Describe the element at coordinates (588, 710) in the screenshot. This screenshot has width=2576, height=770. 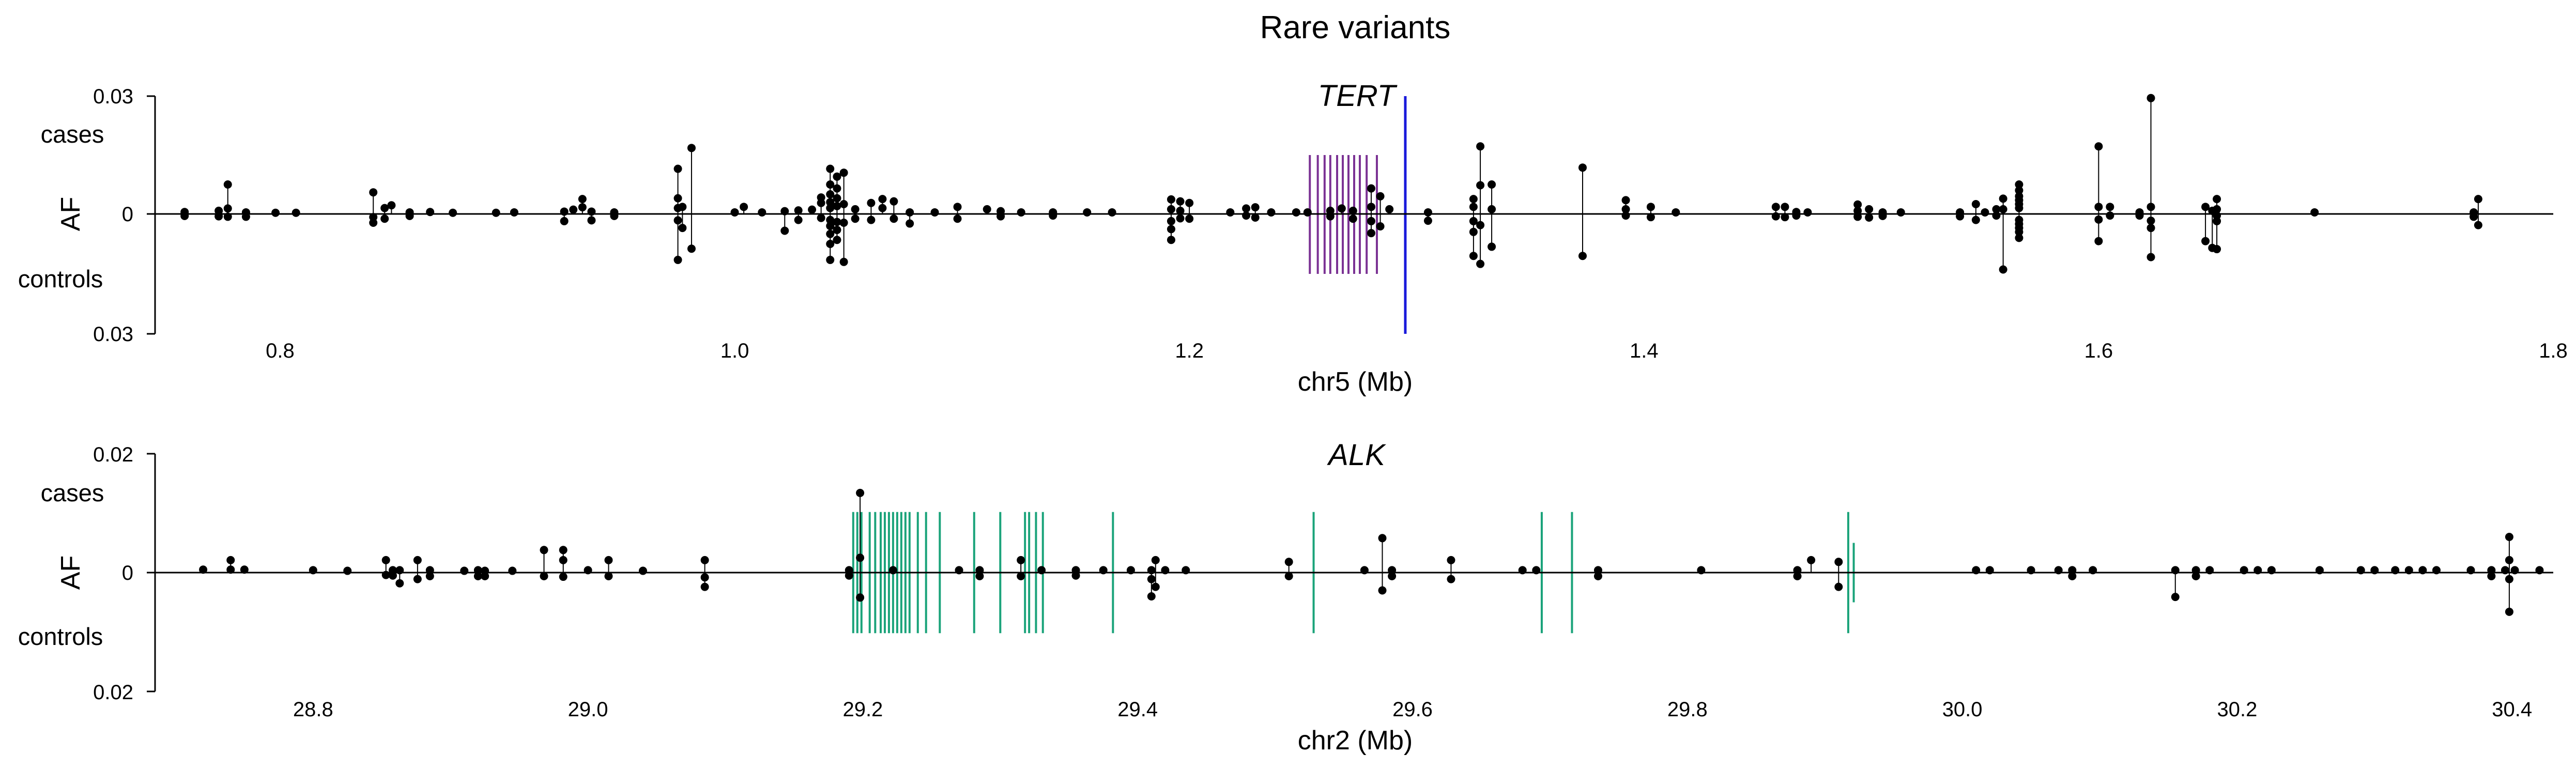
I see `x-tick-label: 29.0` at that location.